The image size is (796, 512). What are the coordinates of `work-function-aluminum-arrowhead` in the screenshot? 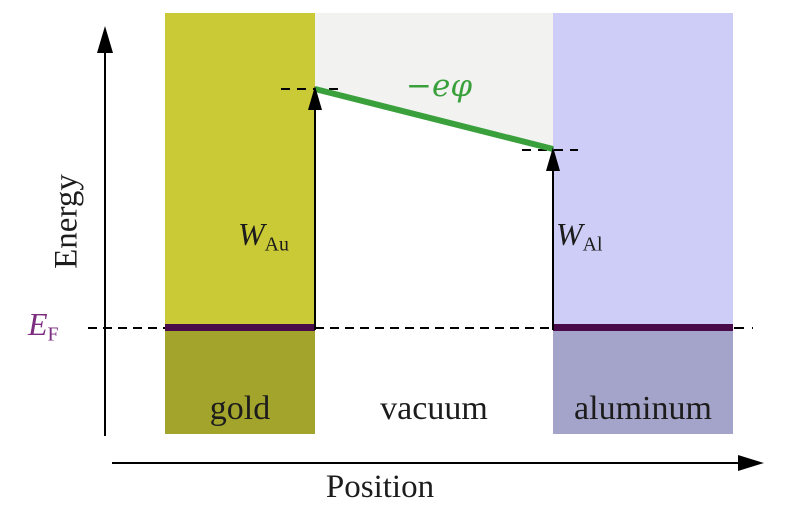 It's located at (553, 159).